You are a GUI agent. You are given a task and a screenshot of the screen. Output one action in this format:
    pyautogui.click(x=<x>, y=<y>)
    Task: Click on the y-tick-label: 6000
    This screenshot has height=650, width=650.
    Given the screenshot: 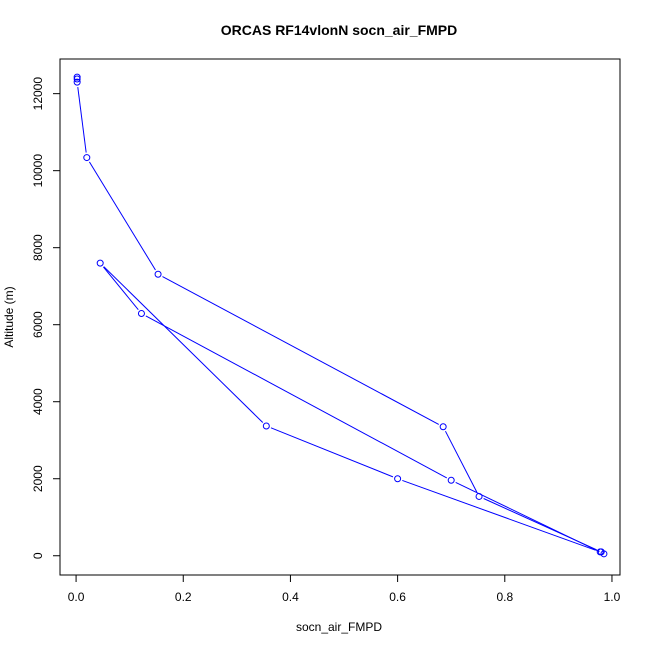 What is the action you would take?
    pyautogui.click(x=38, y=324)
    